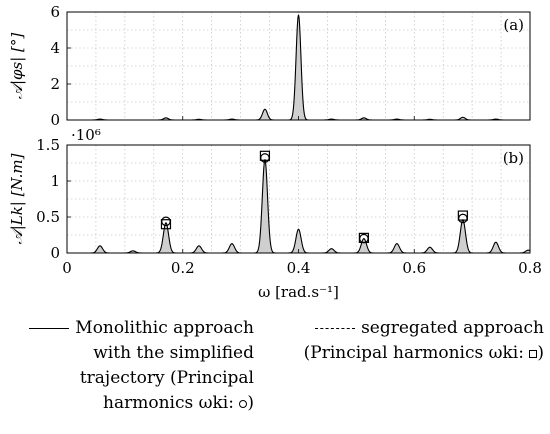  I want to click on y-tick-label: 2, so click(55, 84).